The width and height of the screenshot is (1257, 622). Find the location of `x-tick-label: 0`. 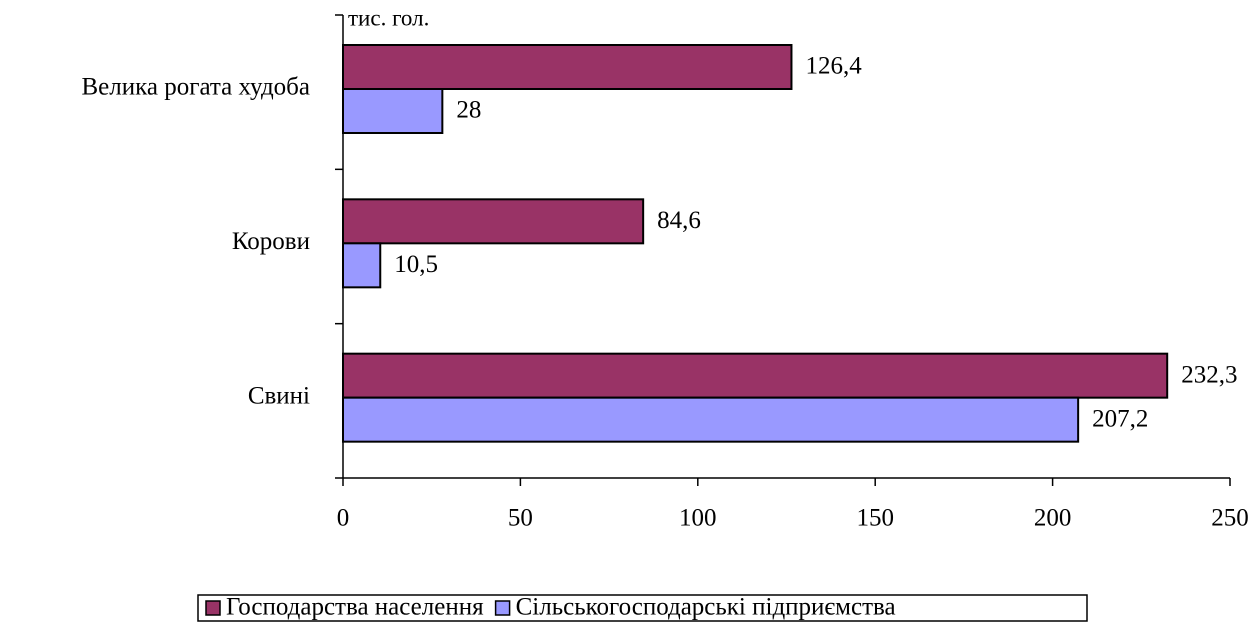

x-tick-label: 0 is located at coordinates (343, 518).